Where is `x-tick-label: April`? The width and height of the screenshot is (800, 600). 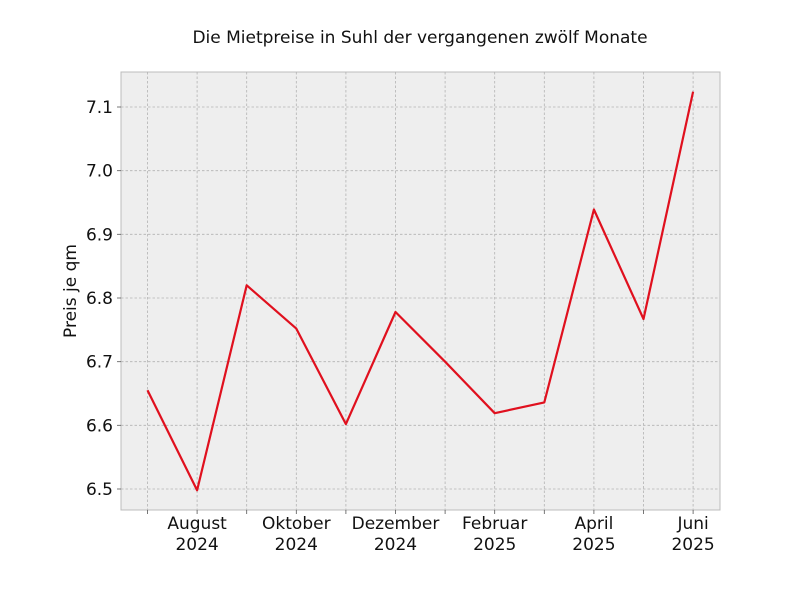
x-tick-label: April is located at coordinates (593, 524).